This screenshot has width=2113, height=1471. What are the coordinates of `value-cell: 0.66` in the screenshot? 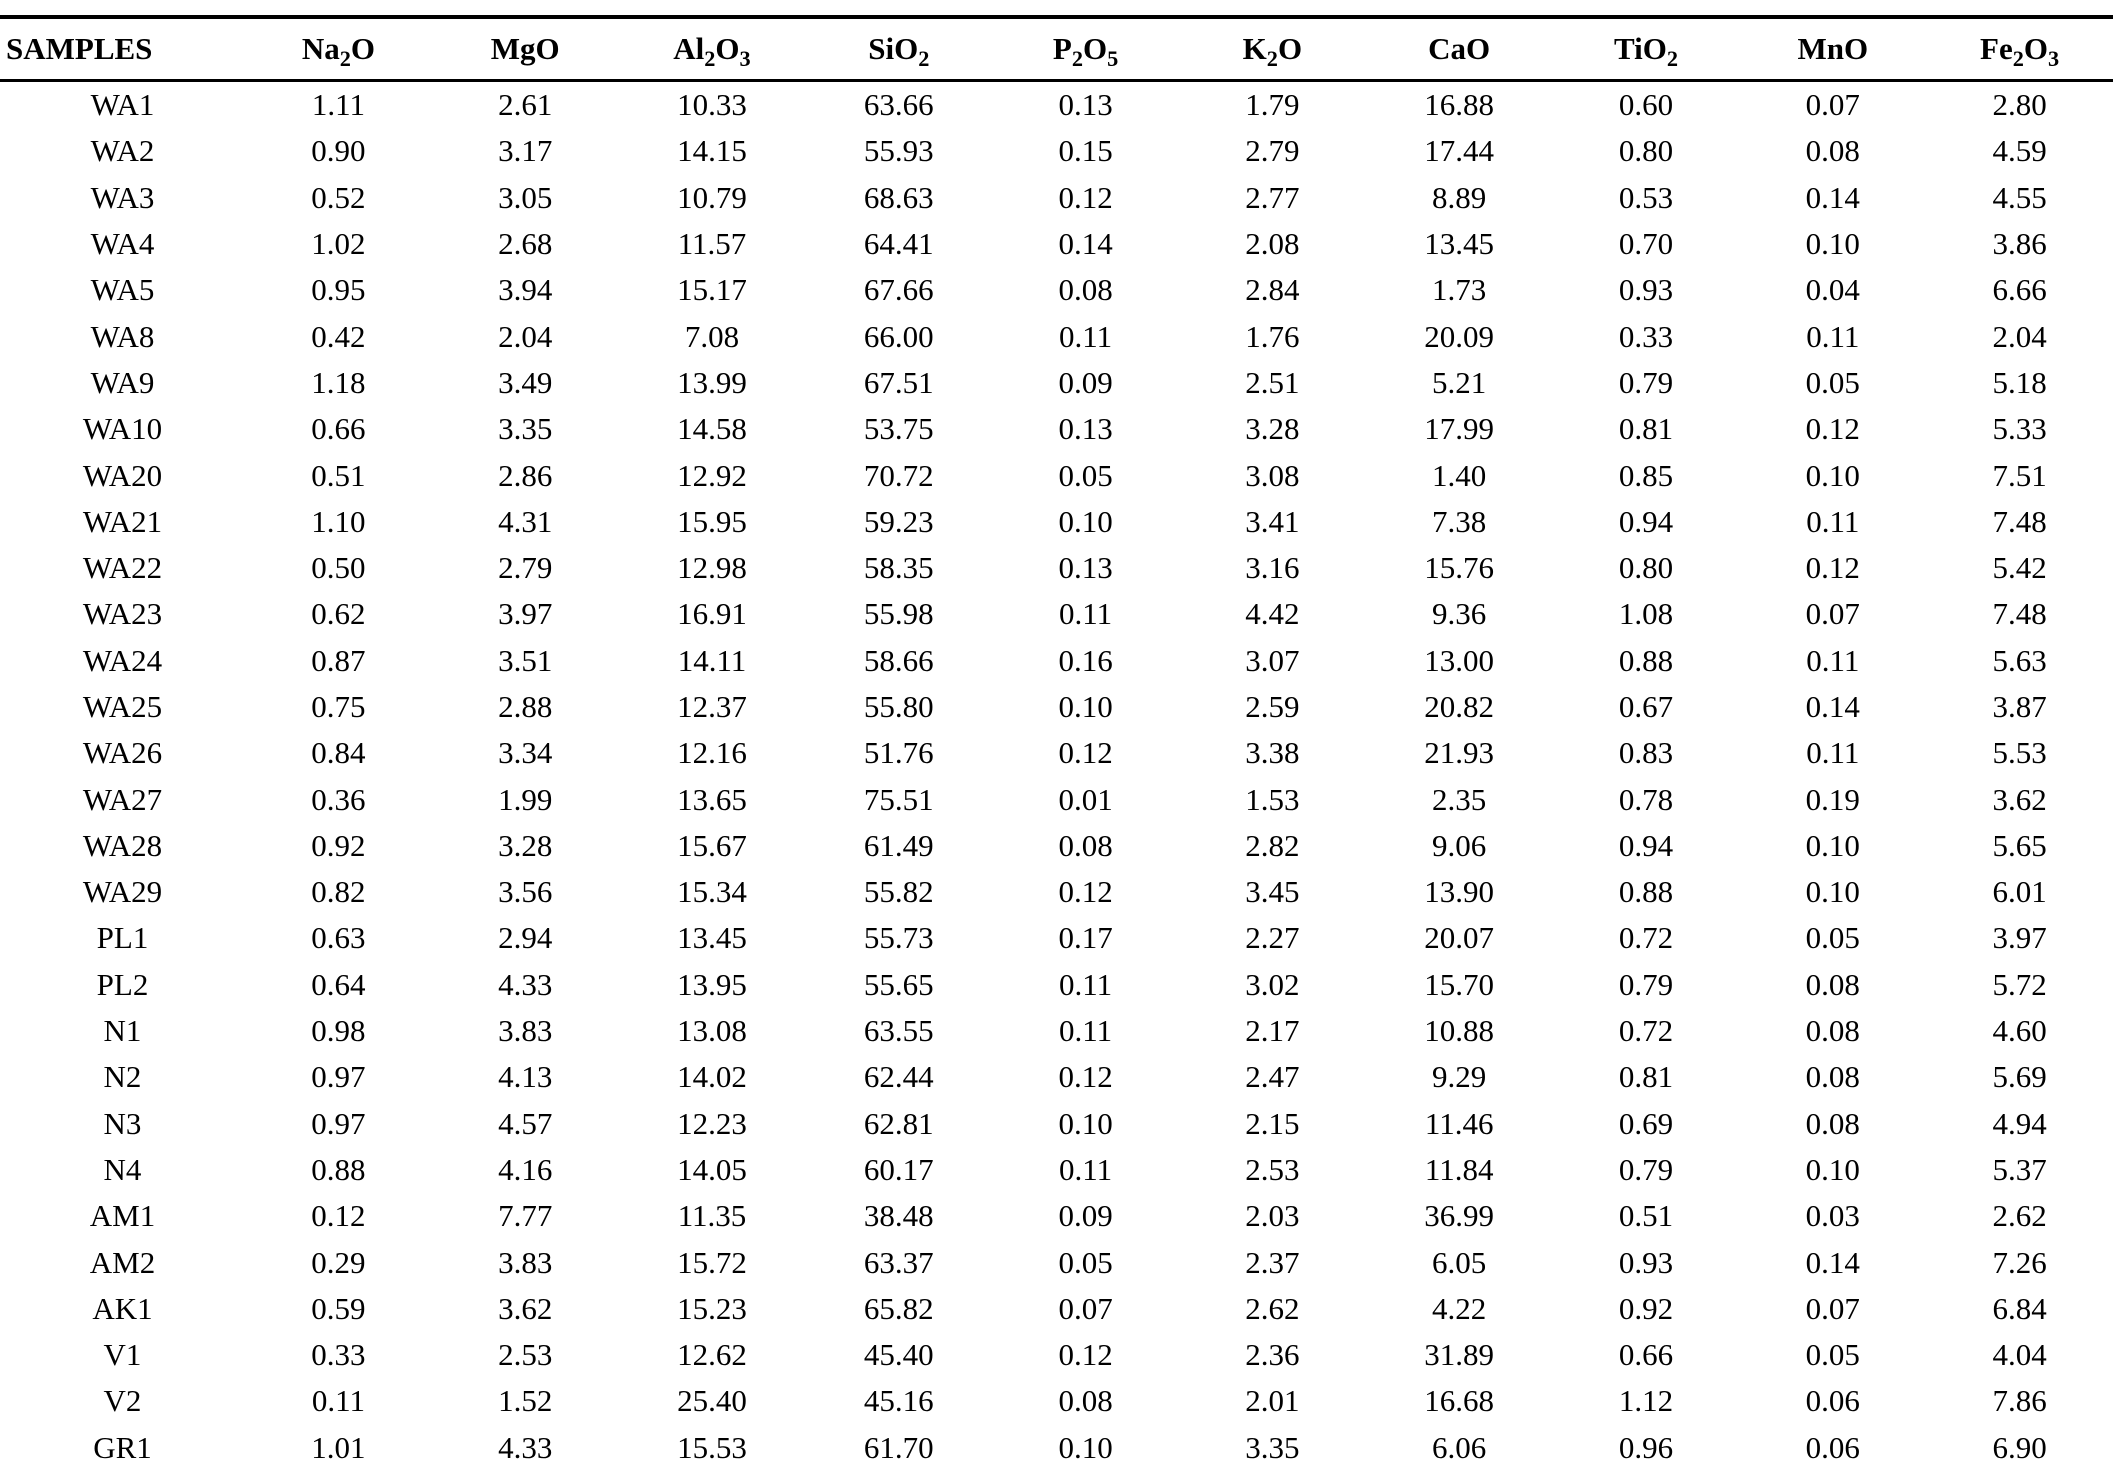 It's located at (1646, 1355).